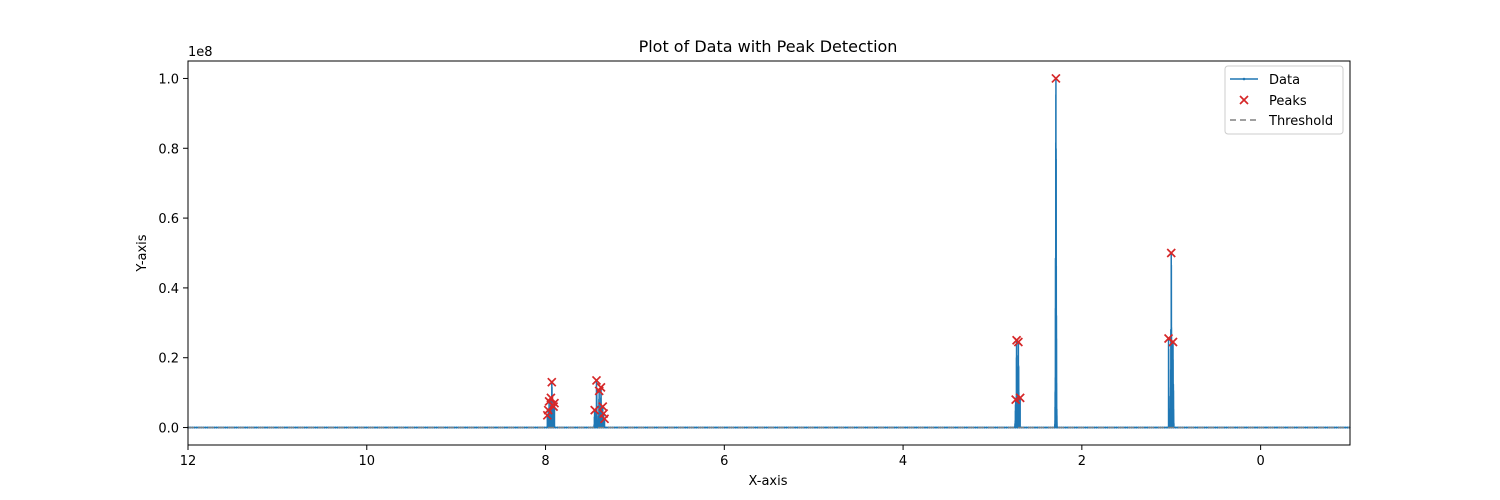  Describe the element at coordinates (1288, 101) in the screenshot. I see `legend-label: Peaks` at that location.